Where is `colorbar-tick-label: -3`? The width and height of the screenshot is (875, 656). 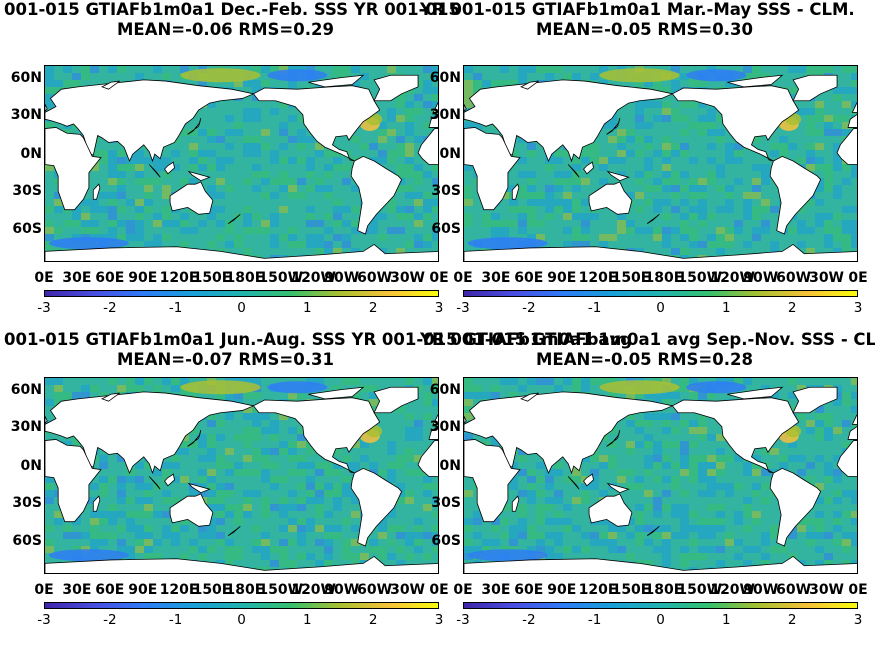
colorbar-tick-label: -3 is located at coordinates (463, 620).